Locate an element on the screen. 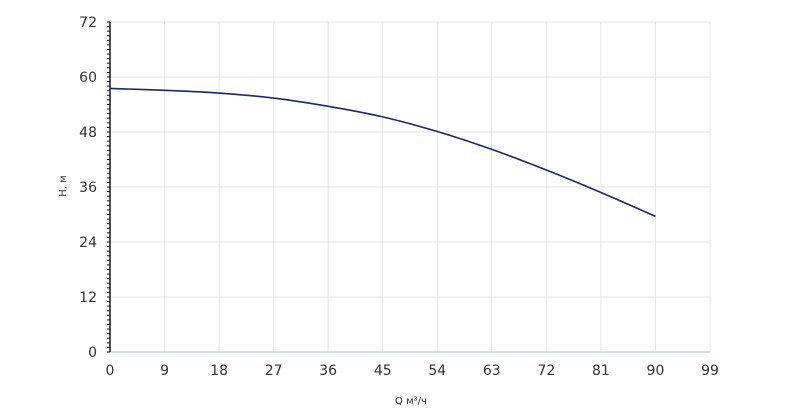 This screenshot has width=800, height=408. x-tick-label: 72 is located at coordinates (546, 371).